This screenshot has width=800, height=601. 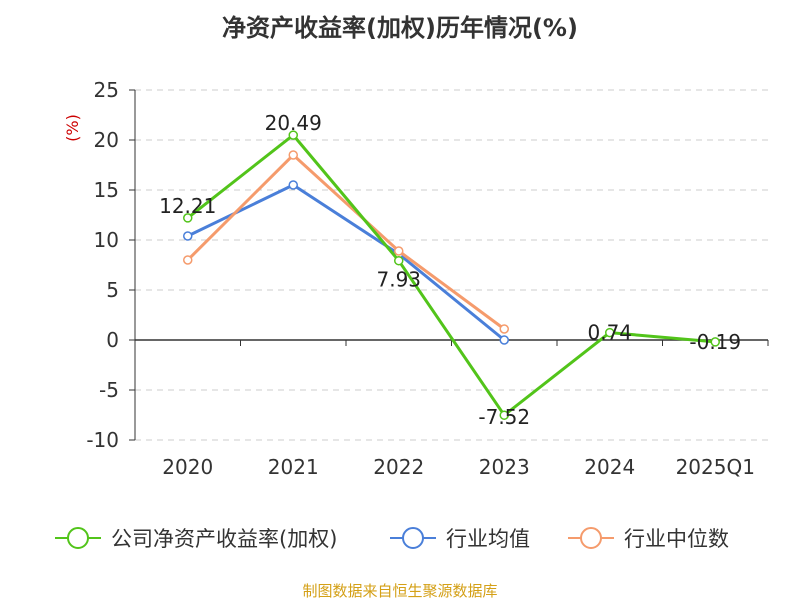 I want to click on x-tick-label: 2025Q1, so click(x=715, y=467).